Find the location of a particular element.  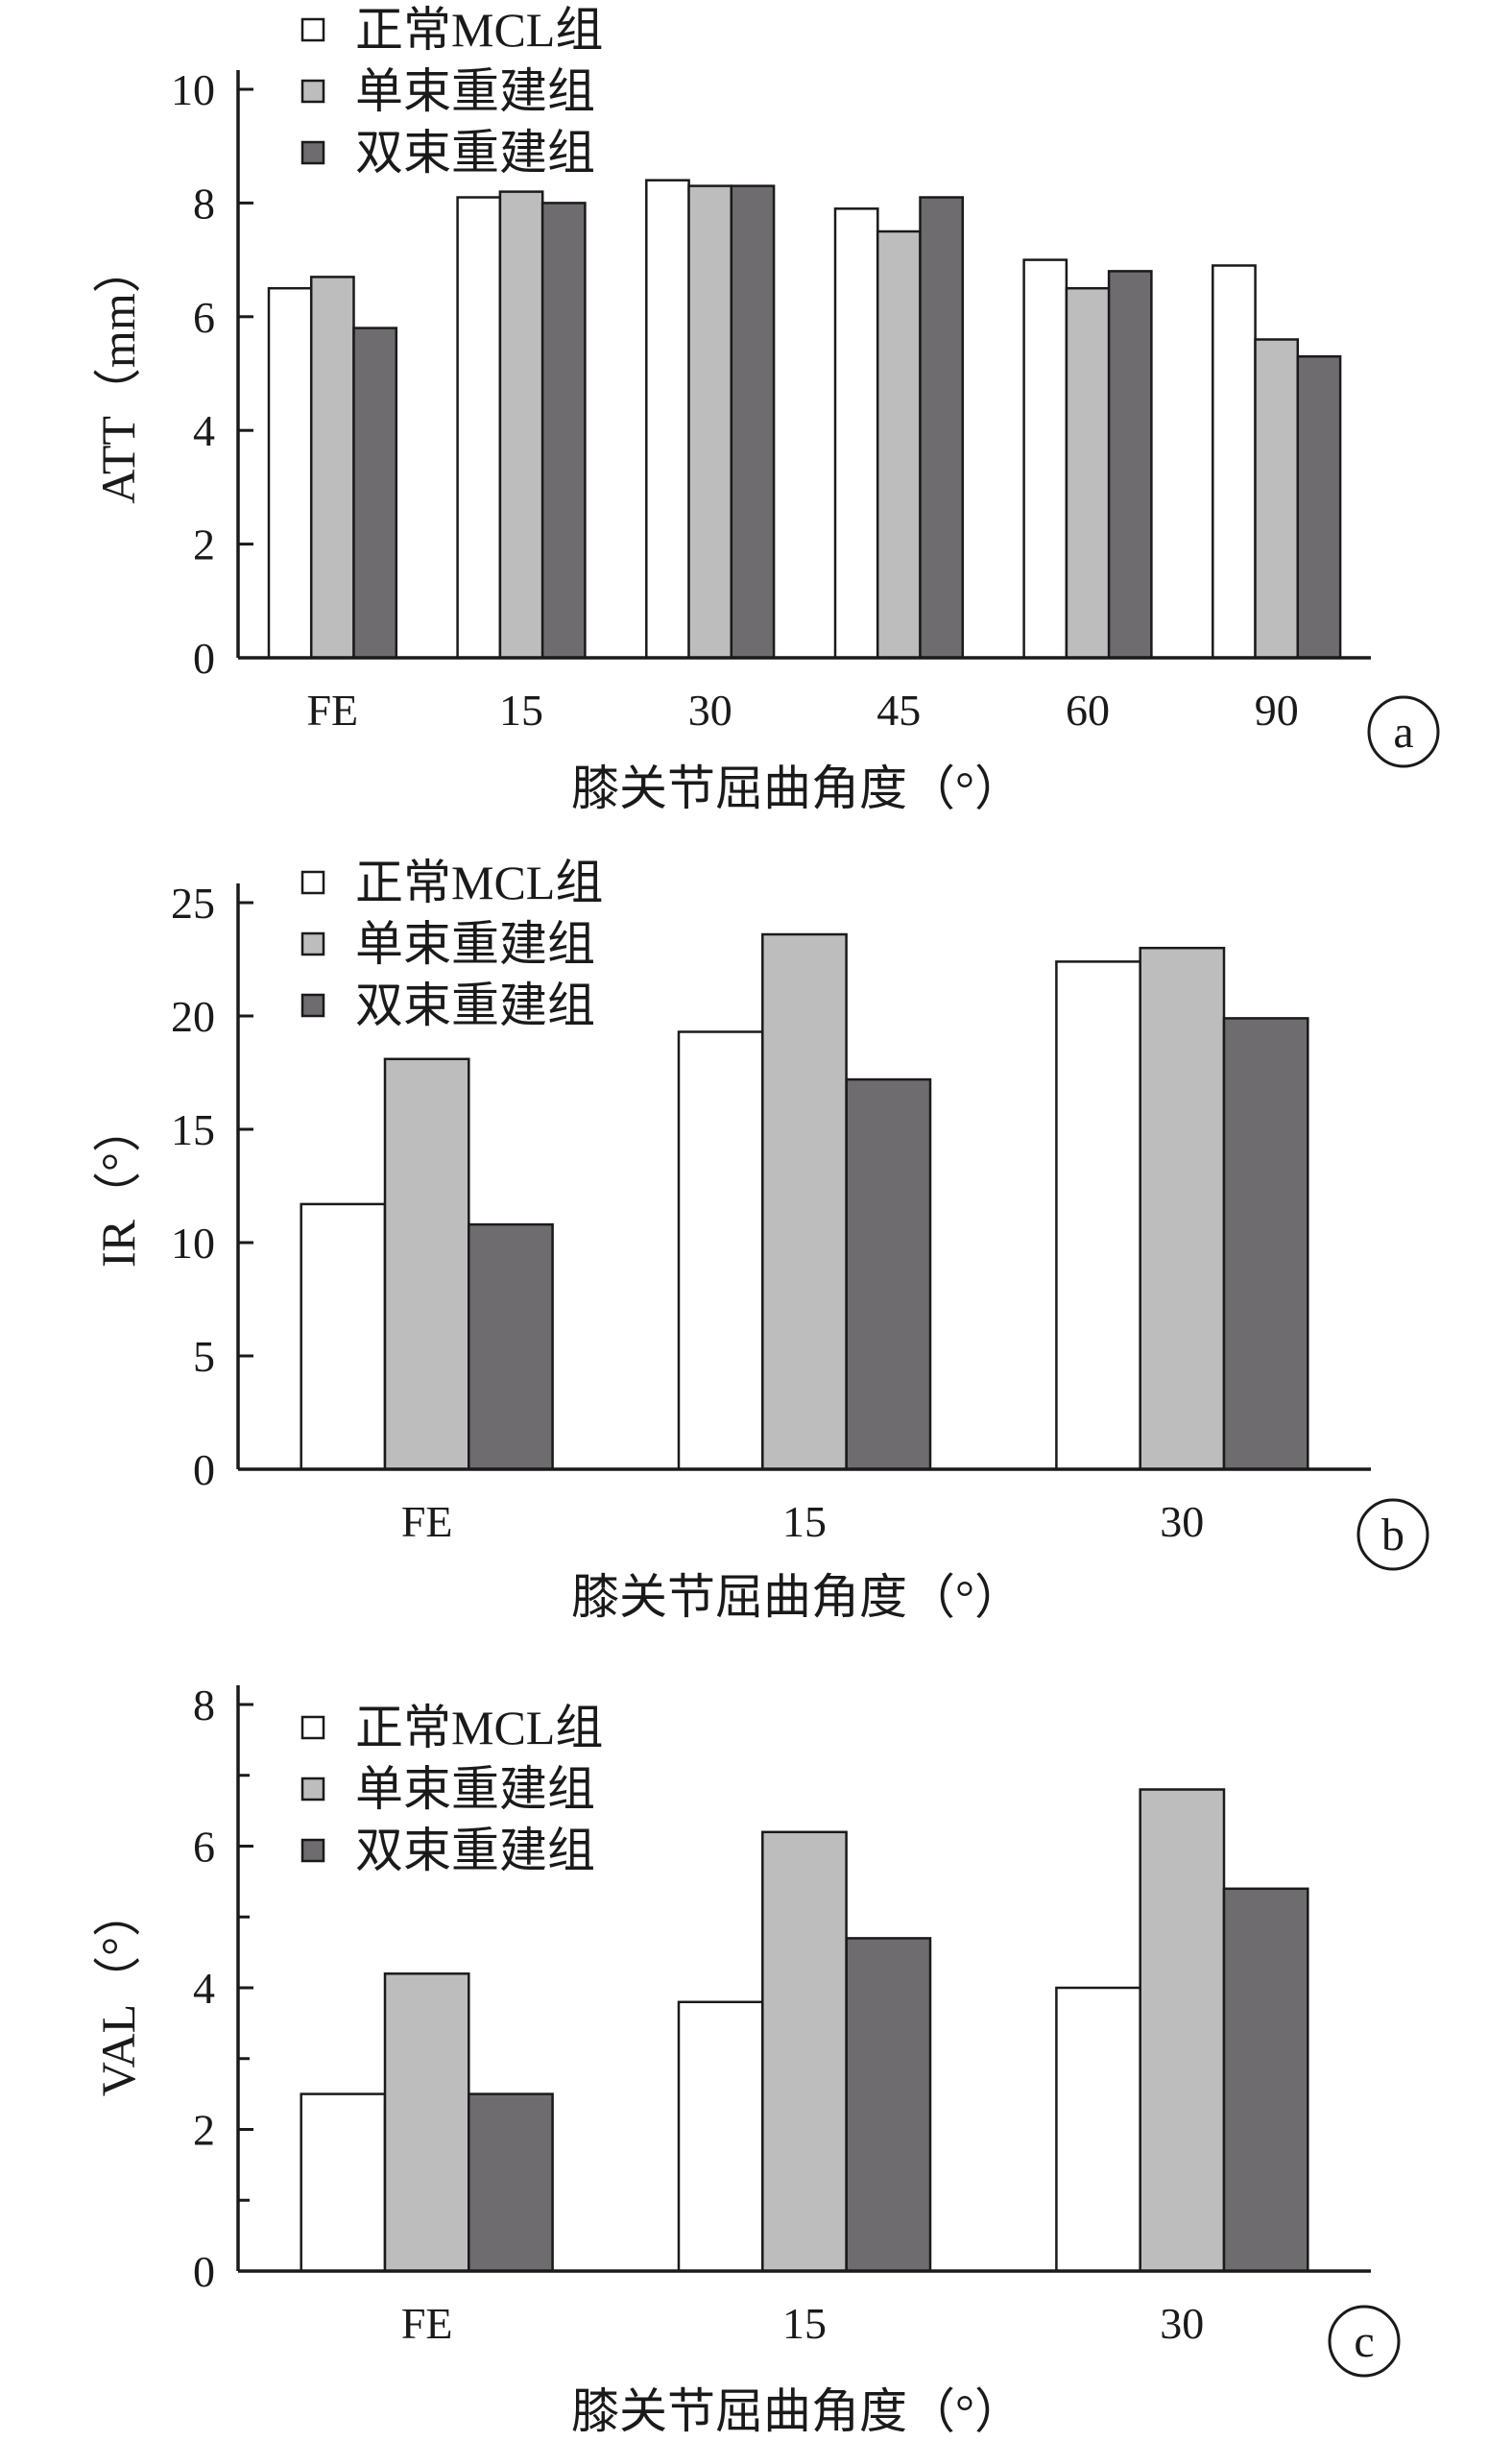

y-axis-title: VAL（°） is located at coordinates (118, 1992).